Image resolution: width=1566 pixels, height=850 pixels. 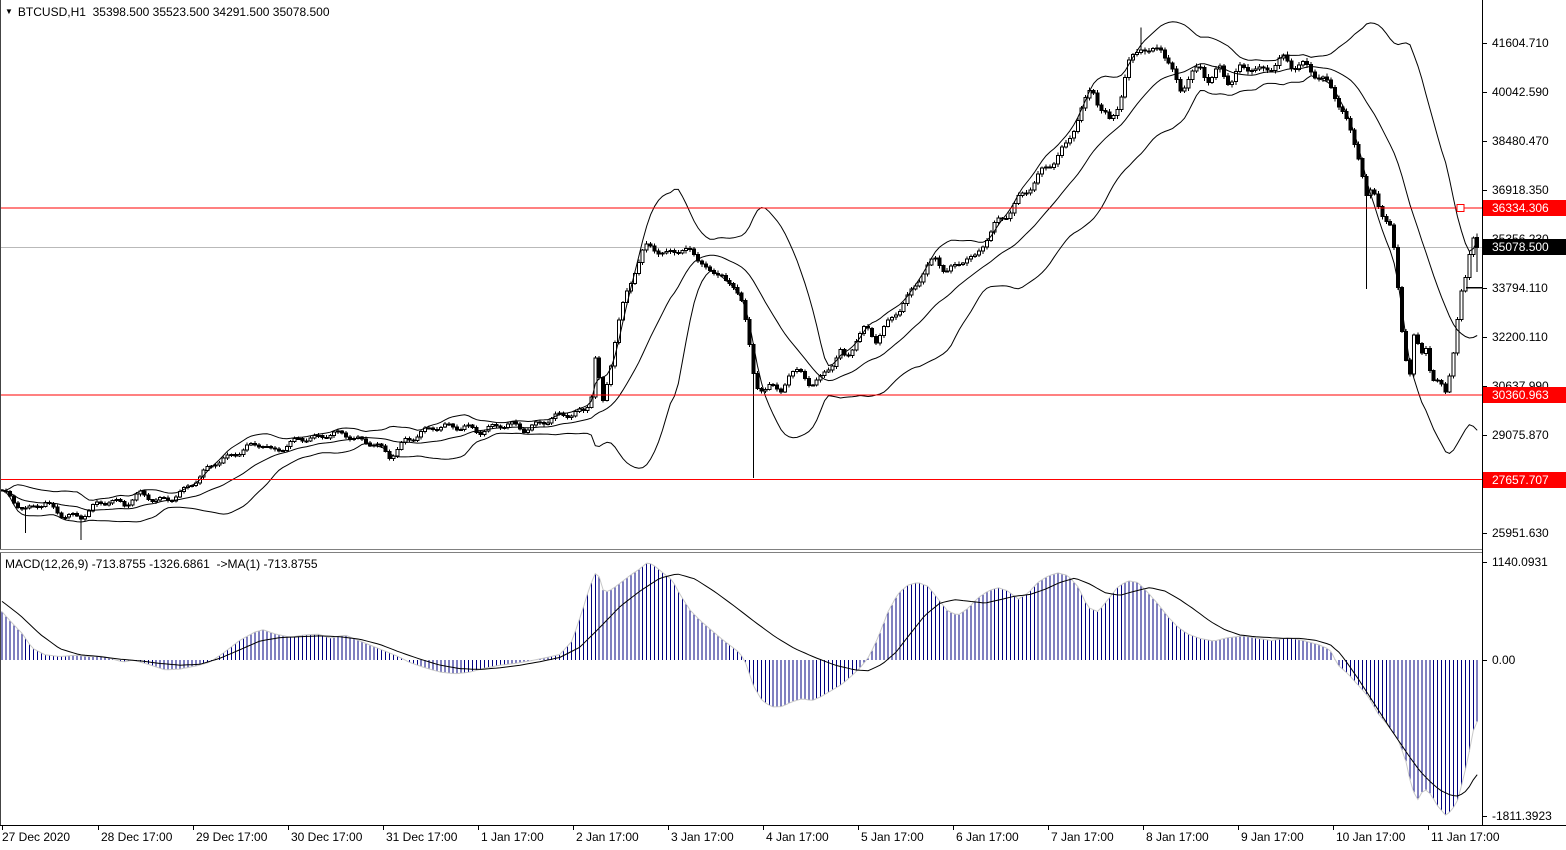 I want to click on y-axis-label: 29075.870, so click(x=1520, y=435).